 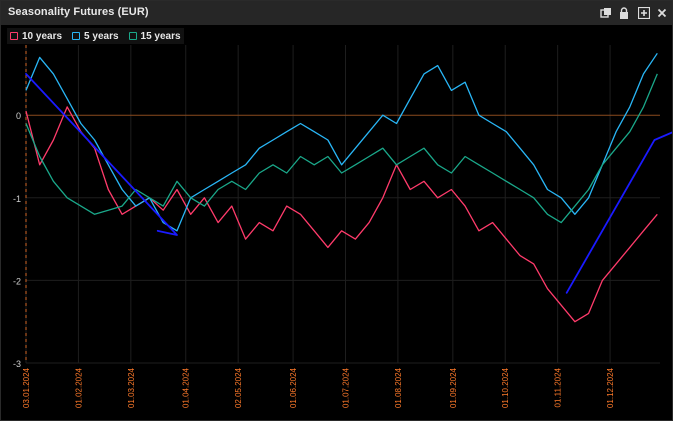 I want to click on x-tick-label: 01.03.2024, so click(x=131, y=387).